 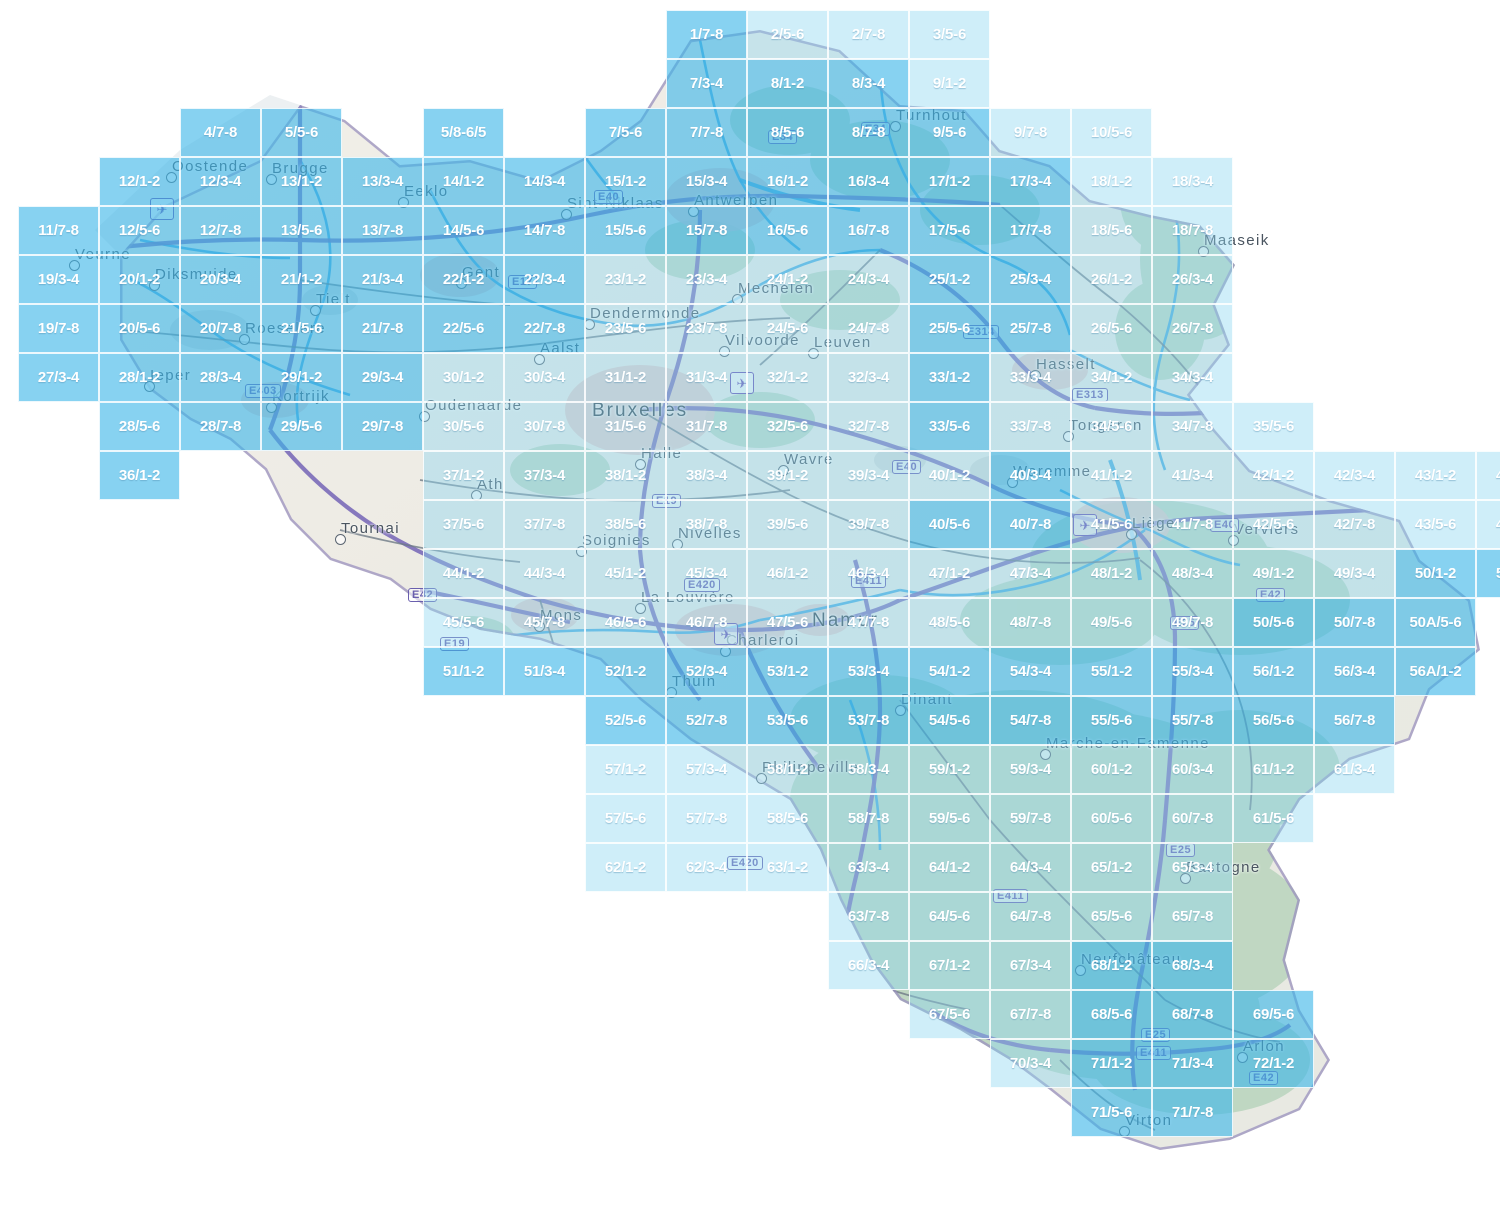 What do you see at coordinates (1354, 769) in the screenshot?
I see `map-sheet-tile: 61/3-4` at bounding box center [1354, 769].